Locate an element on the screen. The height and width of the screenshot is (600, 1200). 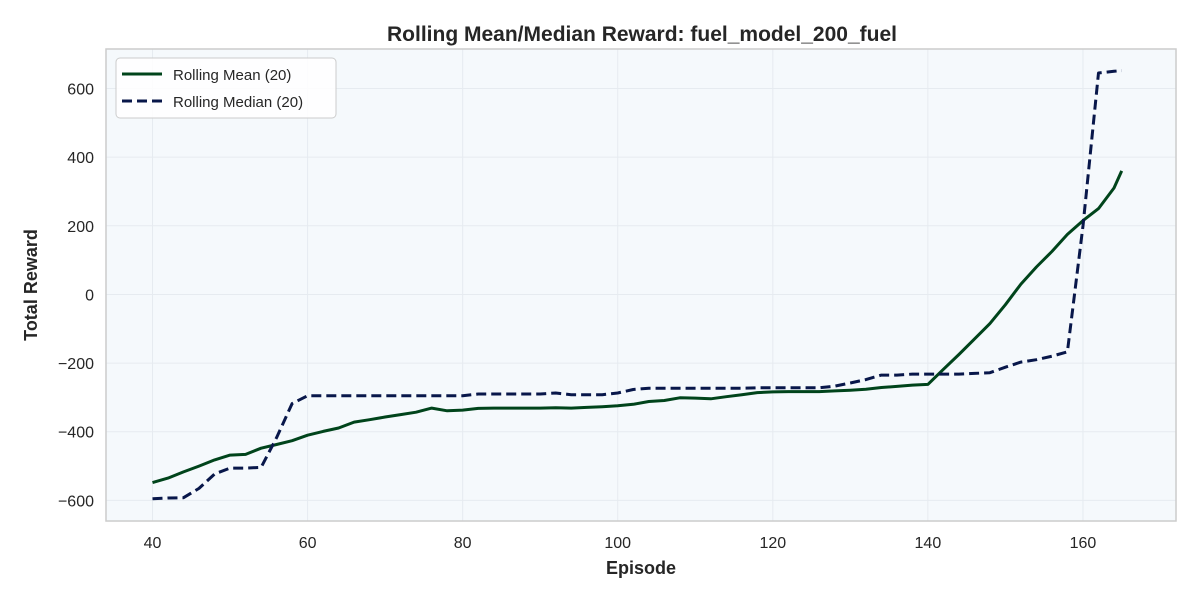
x-axis-label: Episode is located at coordinates (641, 568).